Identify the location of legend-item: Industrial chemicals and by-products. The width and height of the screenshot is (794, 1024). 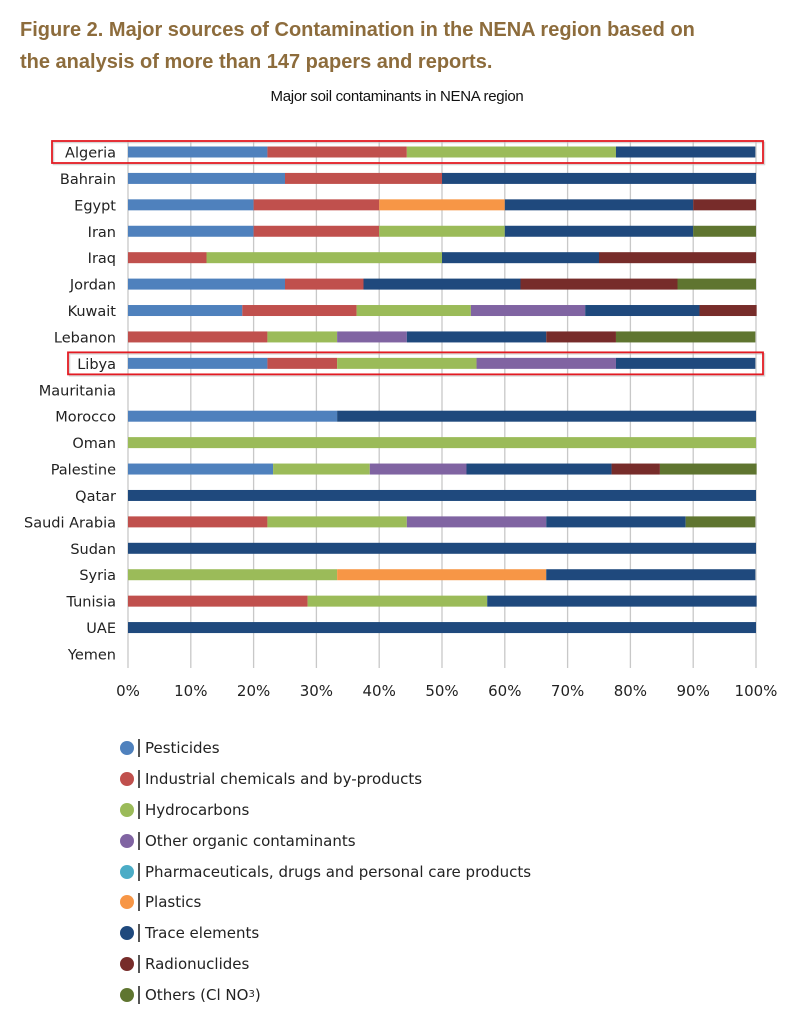
(325, 779).